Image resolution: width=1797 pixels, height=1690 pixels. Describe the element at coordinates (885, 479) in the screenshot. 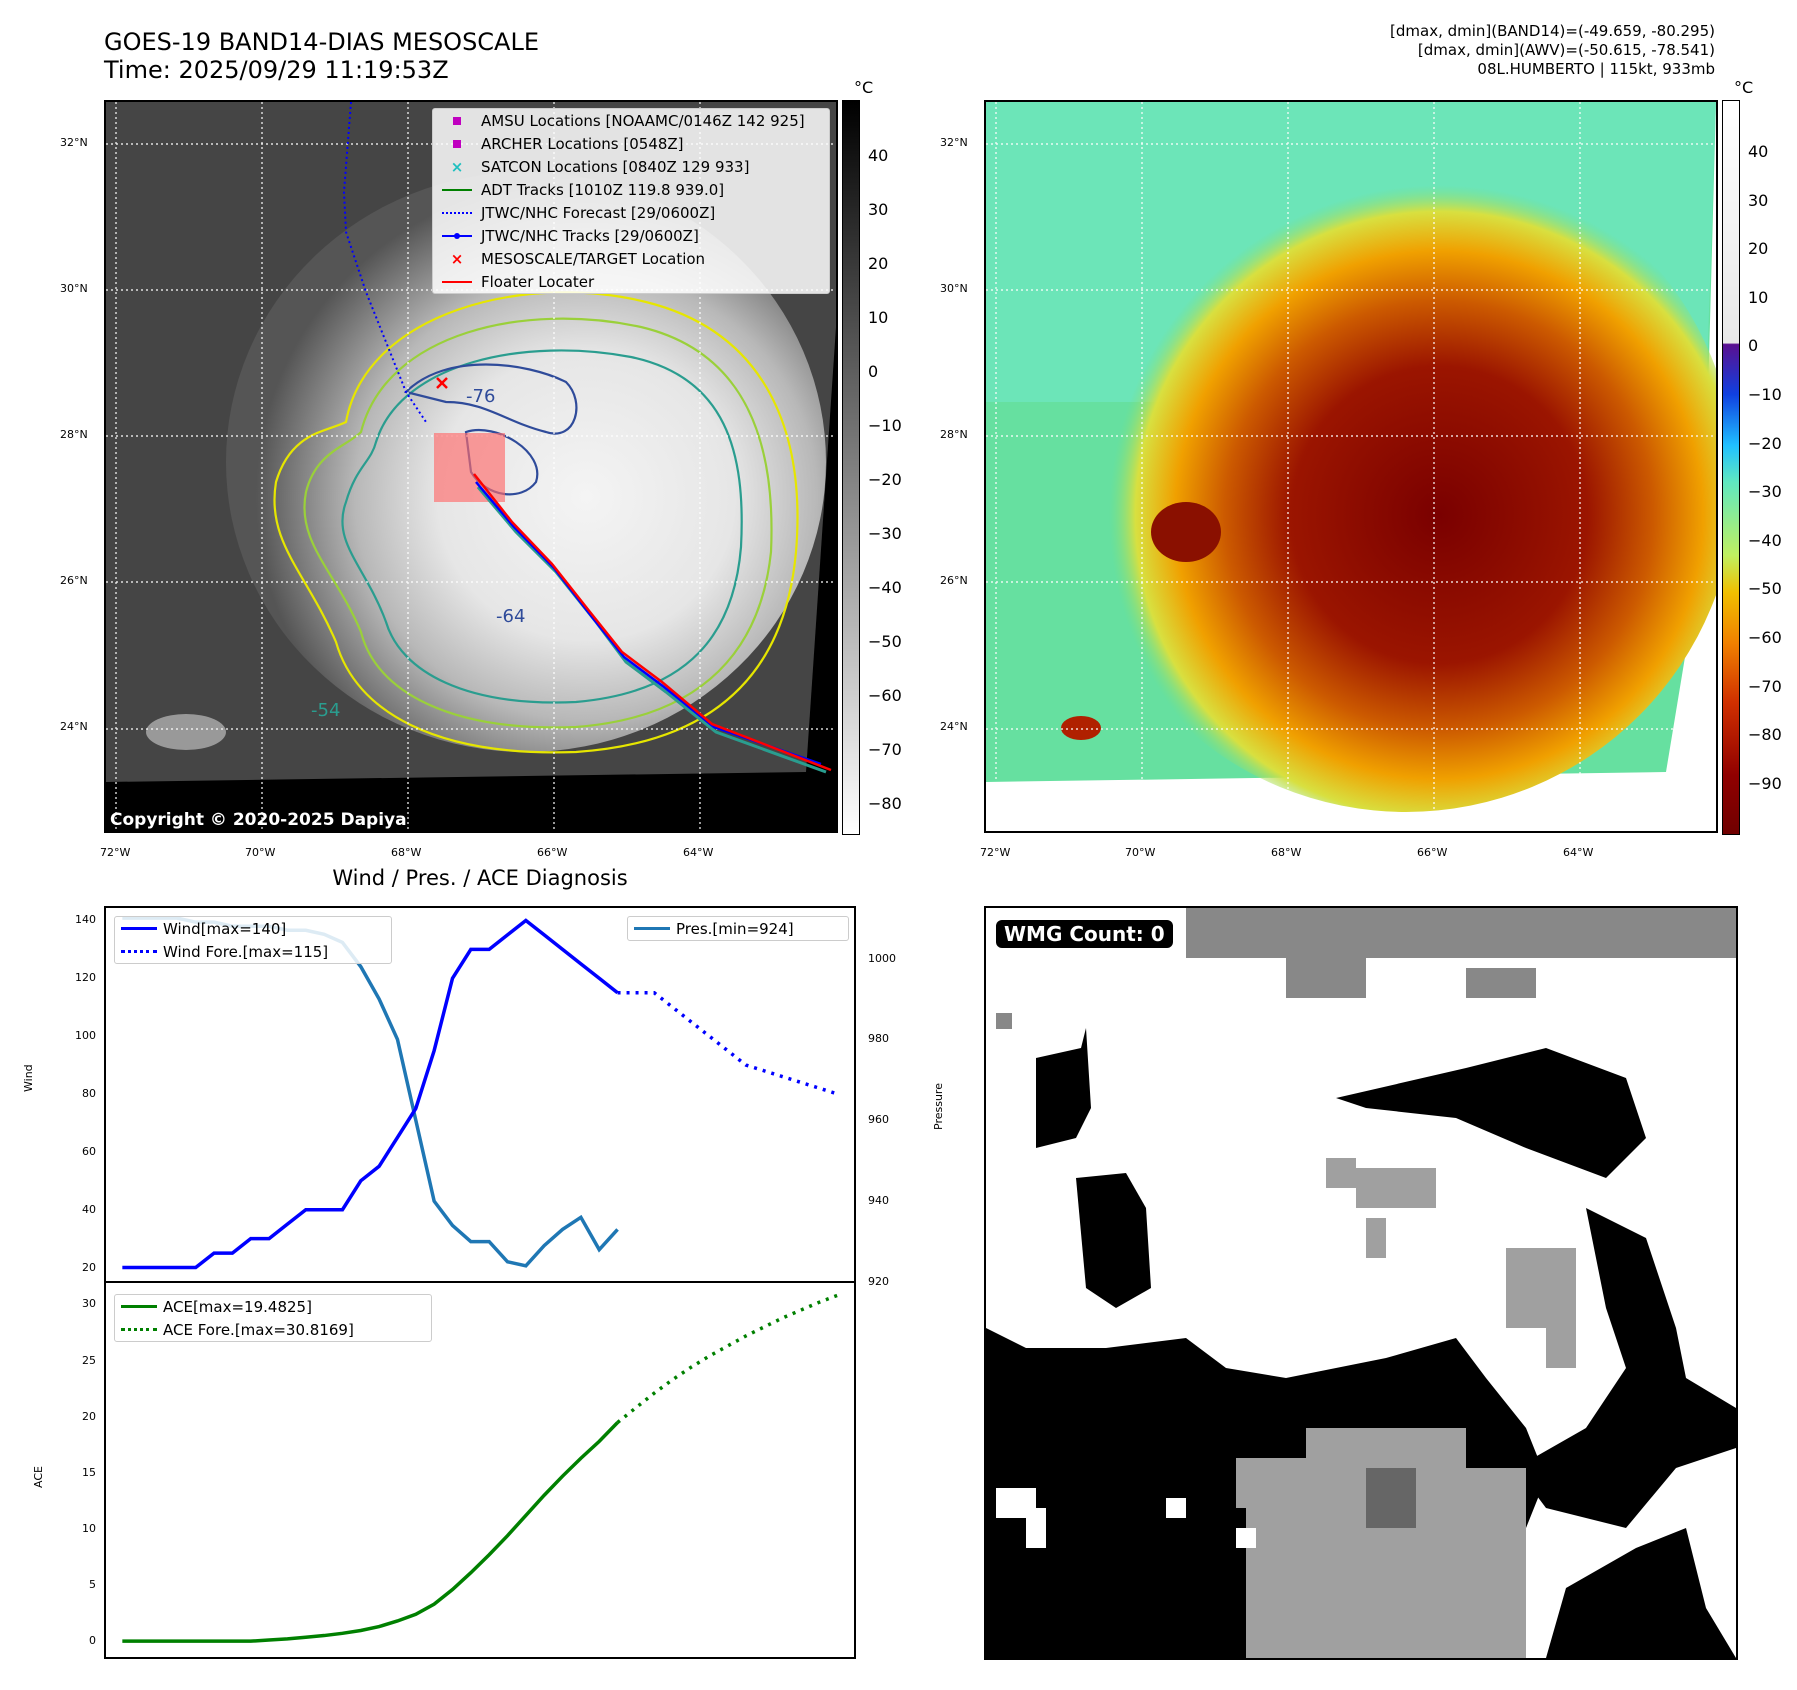

I see `colorbar-left-tick: −20` at that location.